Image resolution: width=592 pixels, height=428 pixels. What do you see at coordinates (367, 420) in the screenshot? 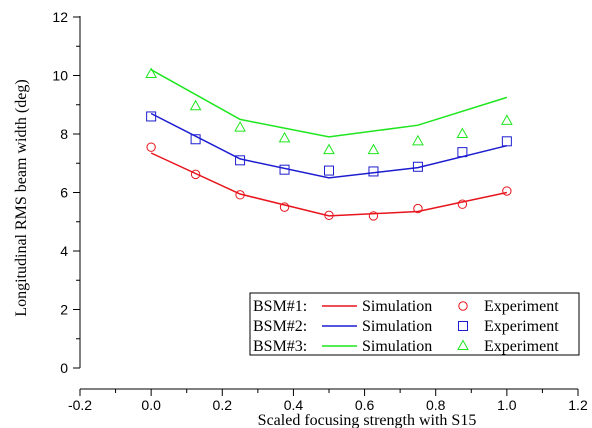
I see `x-axis-title: Scaled focusing strength with S15` at bounding box center [367, 420].